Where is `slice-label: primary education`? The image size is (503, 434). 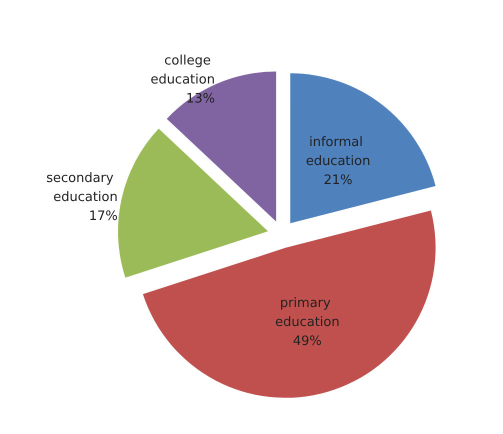 slice-label: primary education is located at coordinates (307, 313).